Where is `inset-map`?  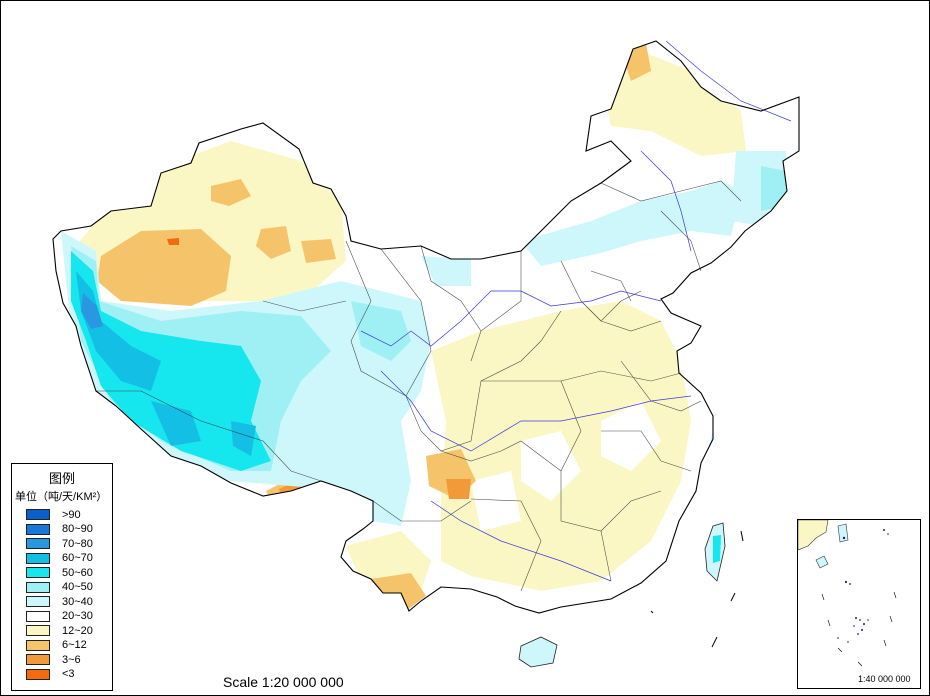 inset-map is located at coordinates (847, 593).